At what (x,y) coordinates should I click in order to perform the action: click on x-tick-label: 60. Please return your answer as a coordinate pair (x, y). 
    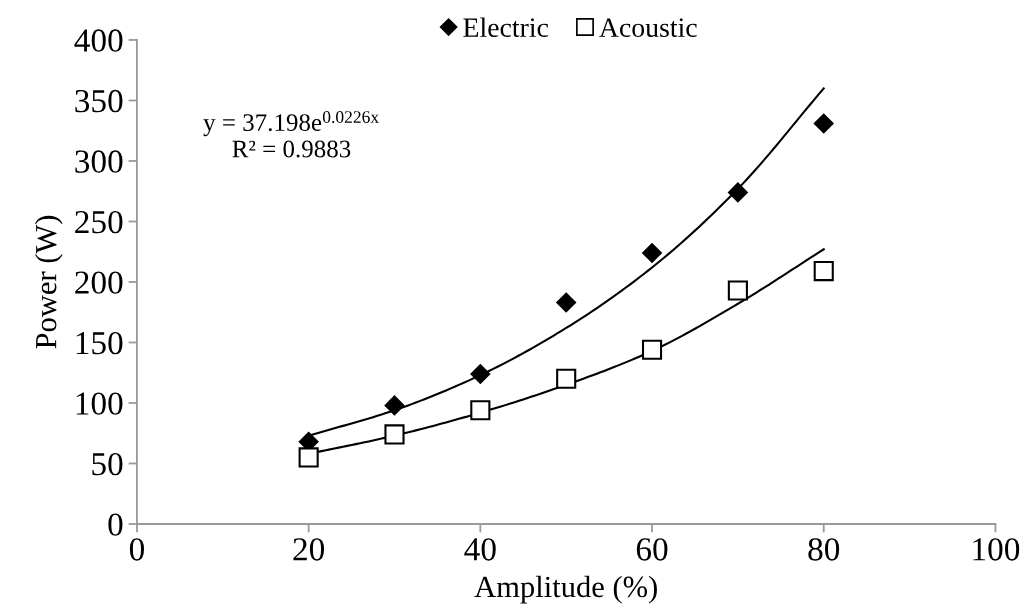
    Looking at the image, I should click on (652, 549).